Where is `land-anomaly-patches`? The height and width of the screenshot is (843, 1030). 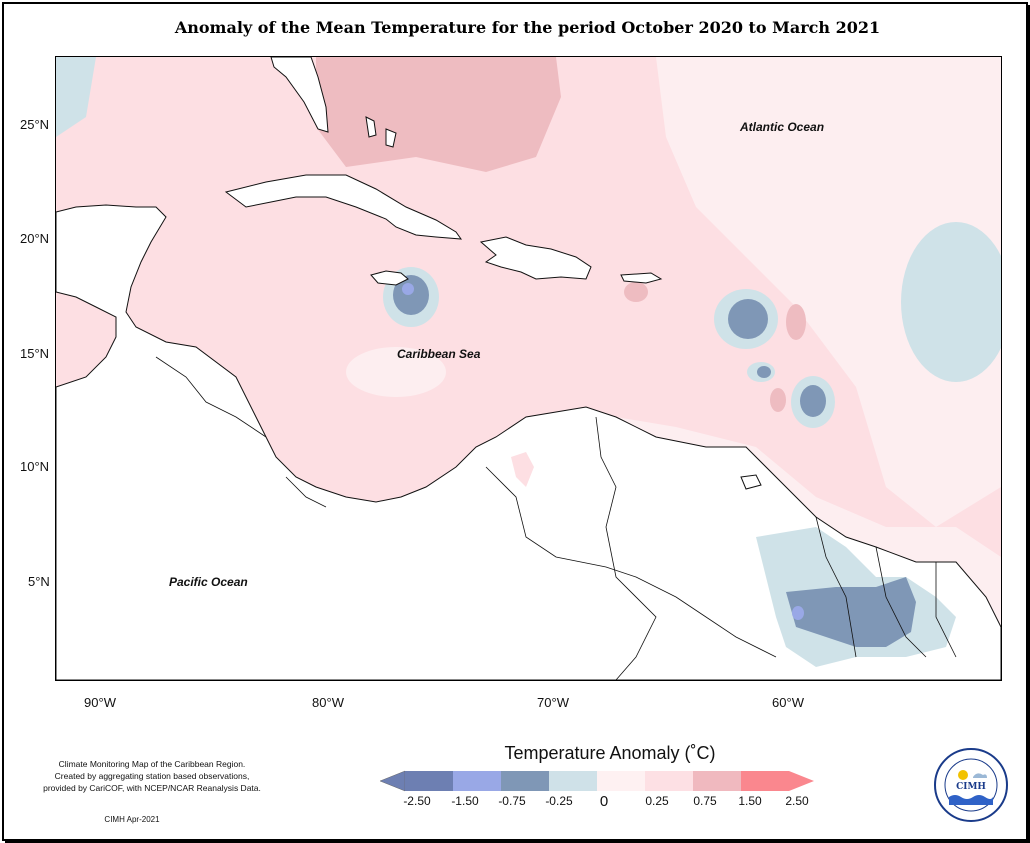 land-anomaly-patches is located at coordinates (733, 559).